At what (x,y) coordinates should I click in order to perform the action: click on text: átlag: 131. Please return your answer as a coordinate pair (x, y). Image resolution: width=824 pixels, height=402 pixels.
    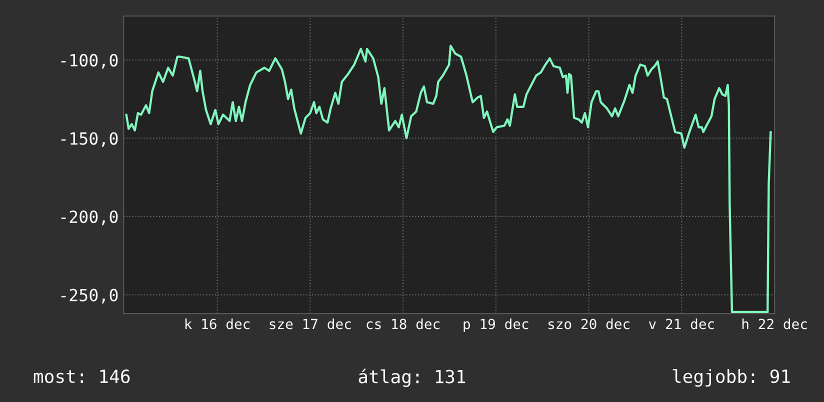
    Looking at the image, I should click on (412, 378).